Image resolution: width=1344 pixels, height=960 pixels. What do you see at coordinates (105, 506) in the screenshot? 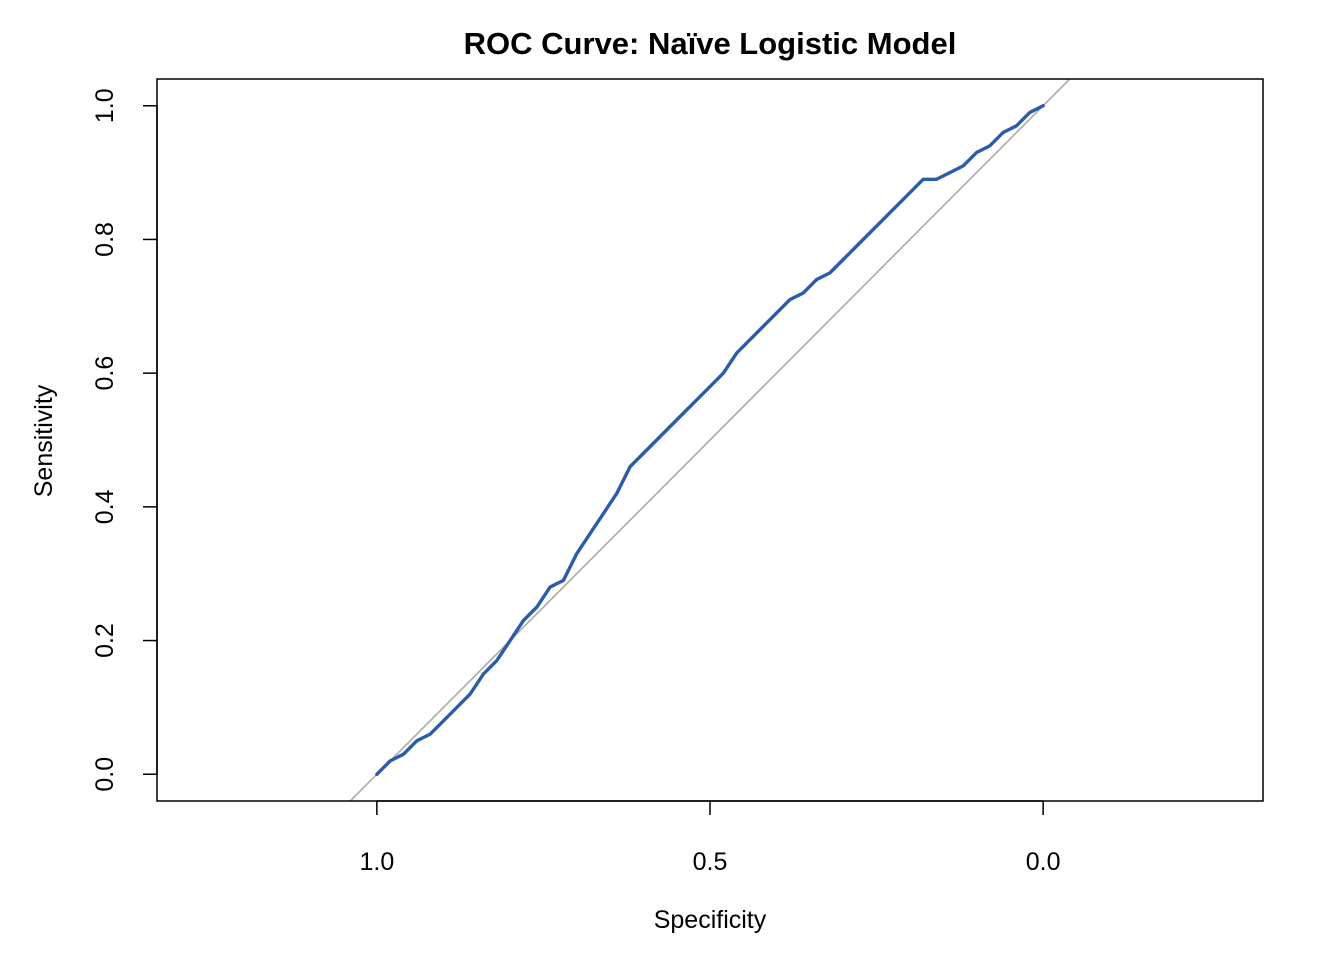
I see `y-tick-label: 0.4` at bounding box center [105, 506].